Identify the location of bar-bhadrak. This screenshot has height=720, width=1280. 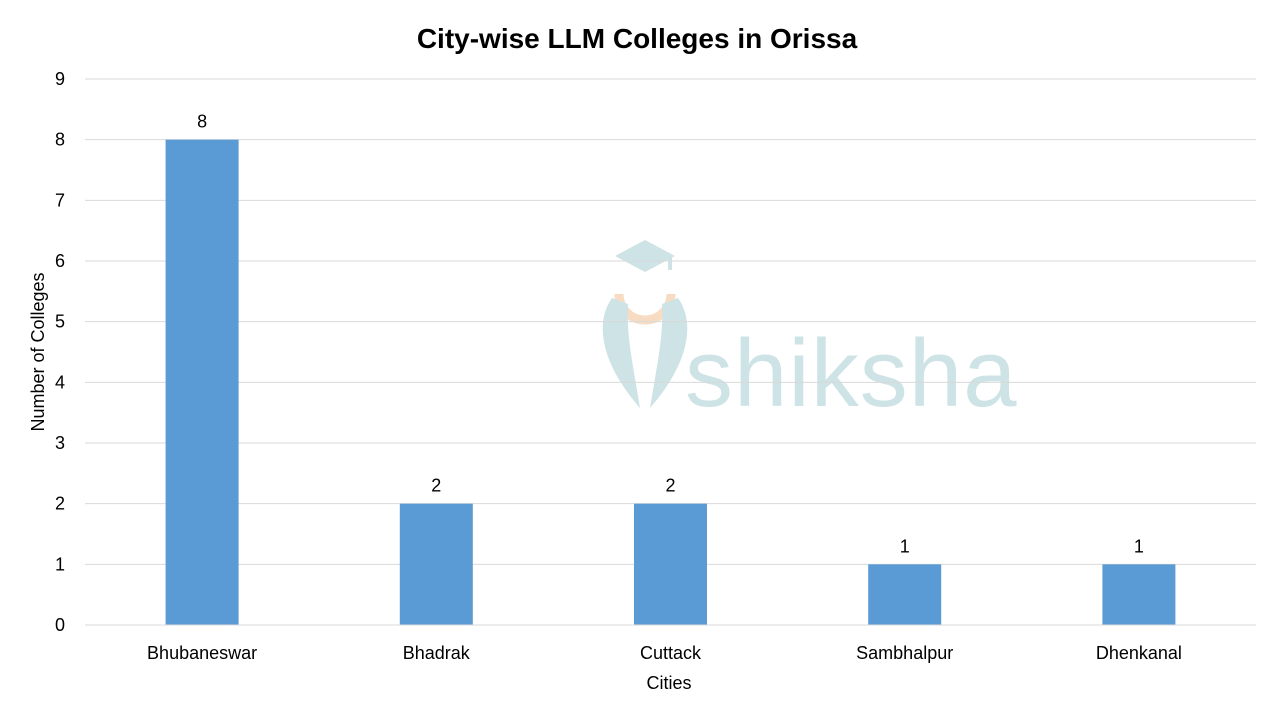
(436, 564).